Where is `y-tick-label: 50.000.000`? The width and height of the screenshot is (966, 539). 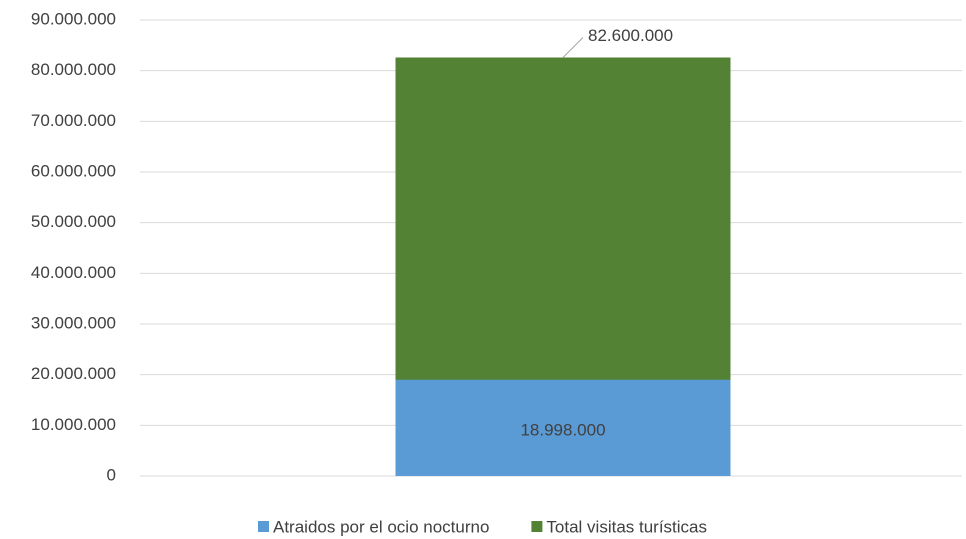 y-tick-label: 50.000.000 is located at coordinates (73, 221).